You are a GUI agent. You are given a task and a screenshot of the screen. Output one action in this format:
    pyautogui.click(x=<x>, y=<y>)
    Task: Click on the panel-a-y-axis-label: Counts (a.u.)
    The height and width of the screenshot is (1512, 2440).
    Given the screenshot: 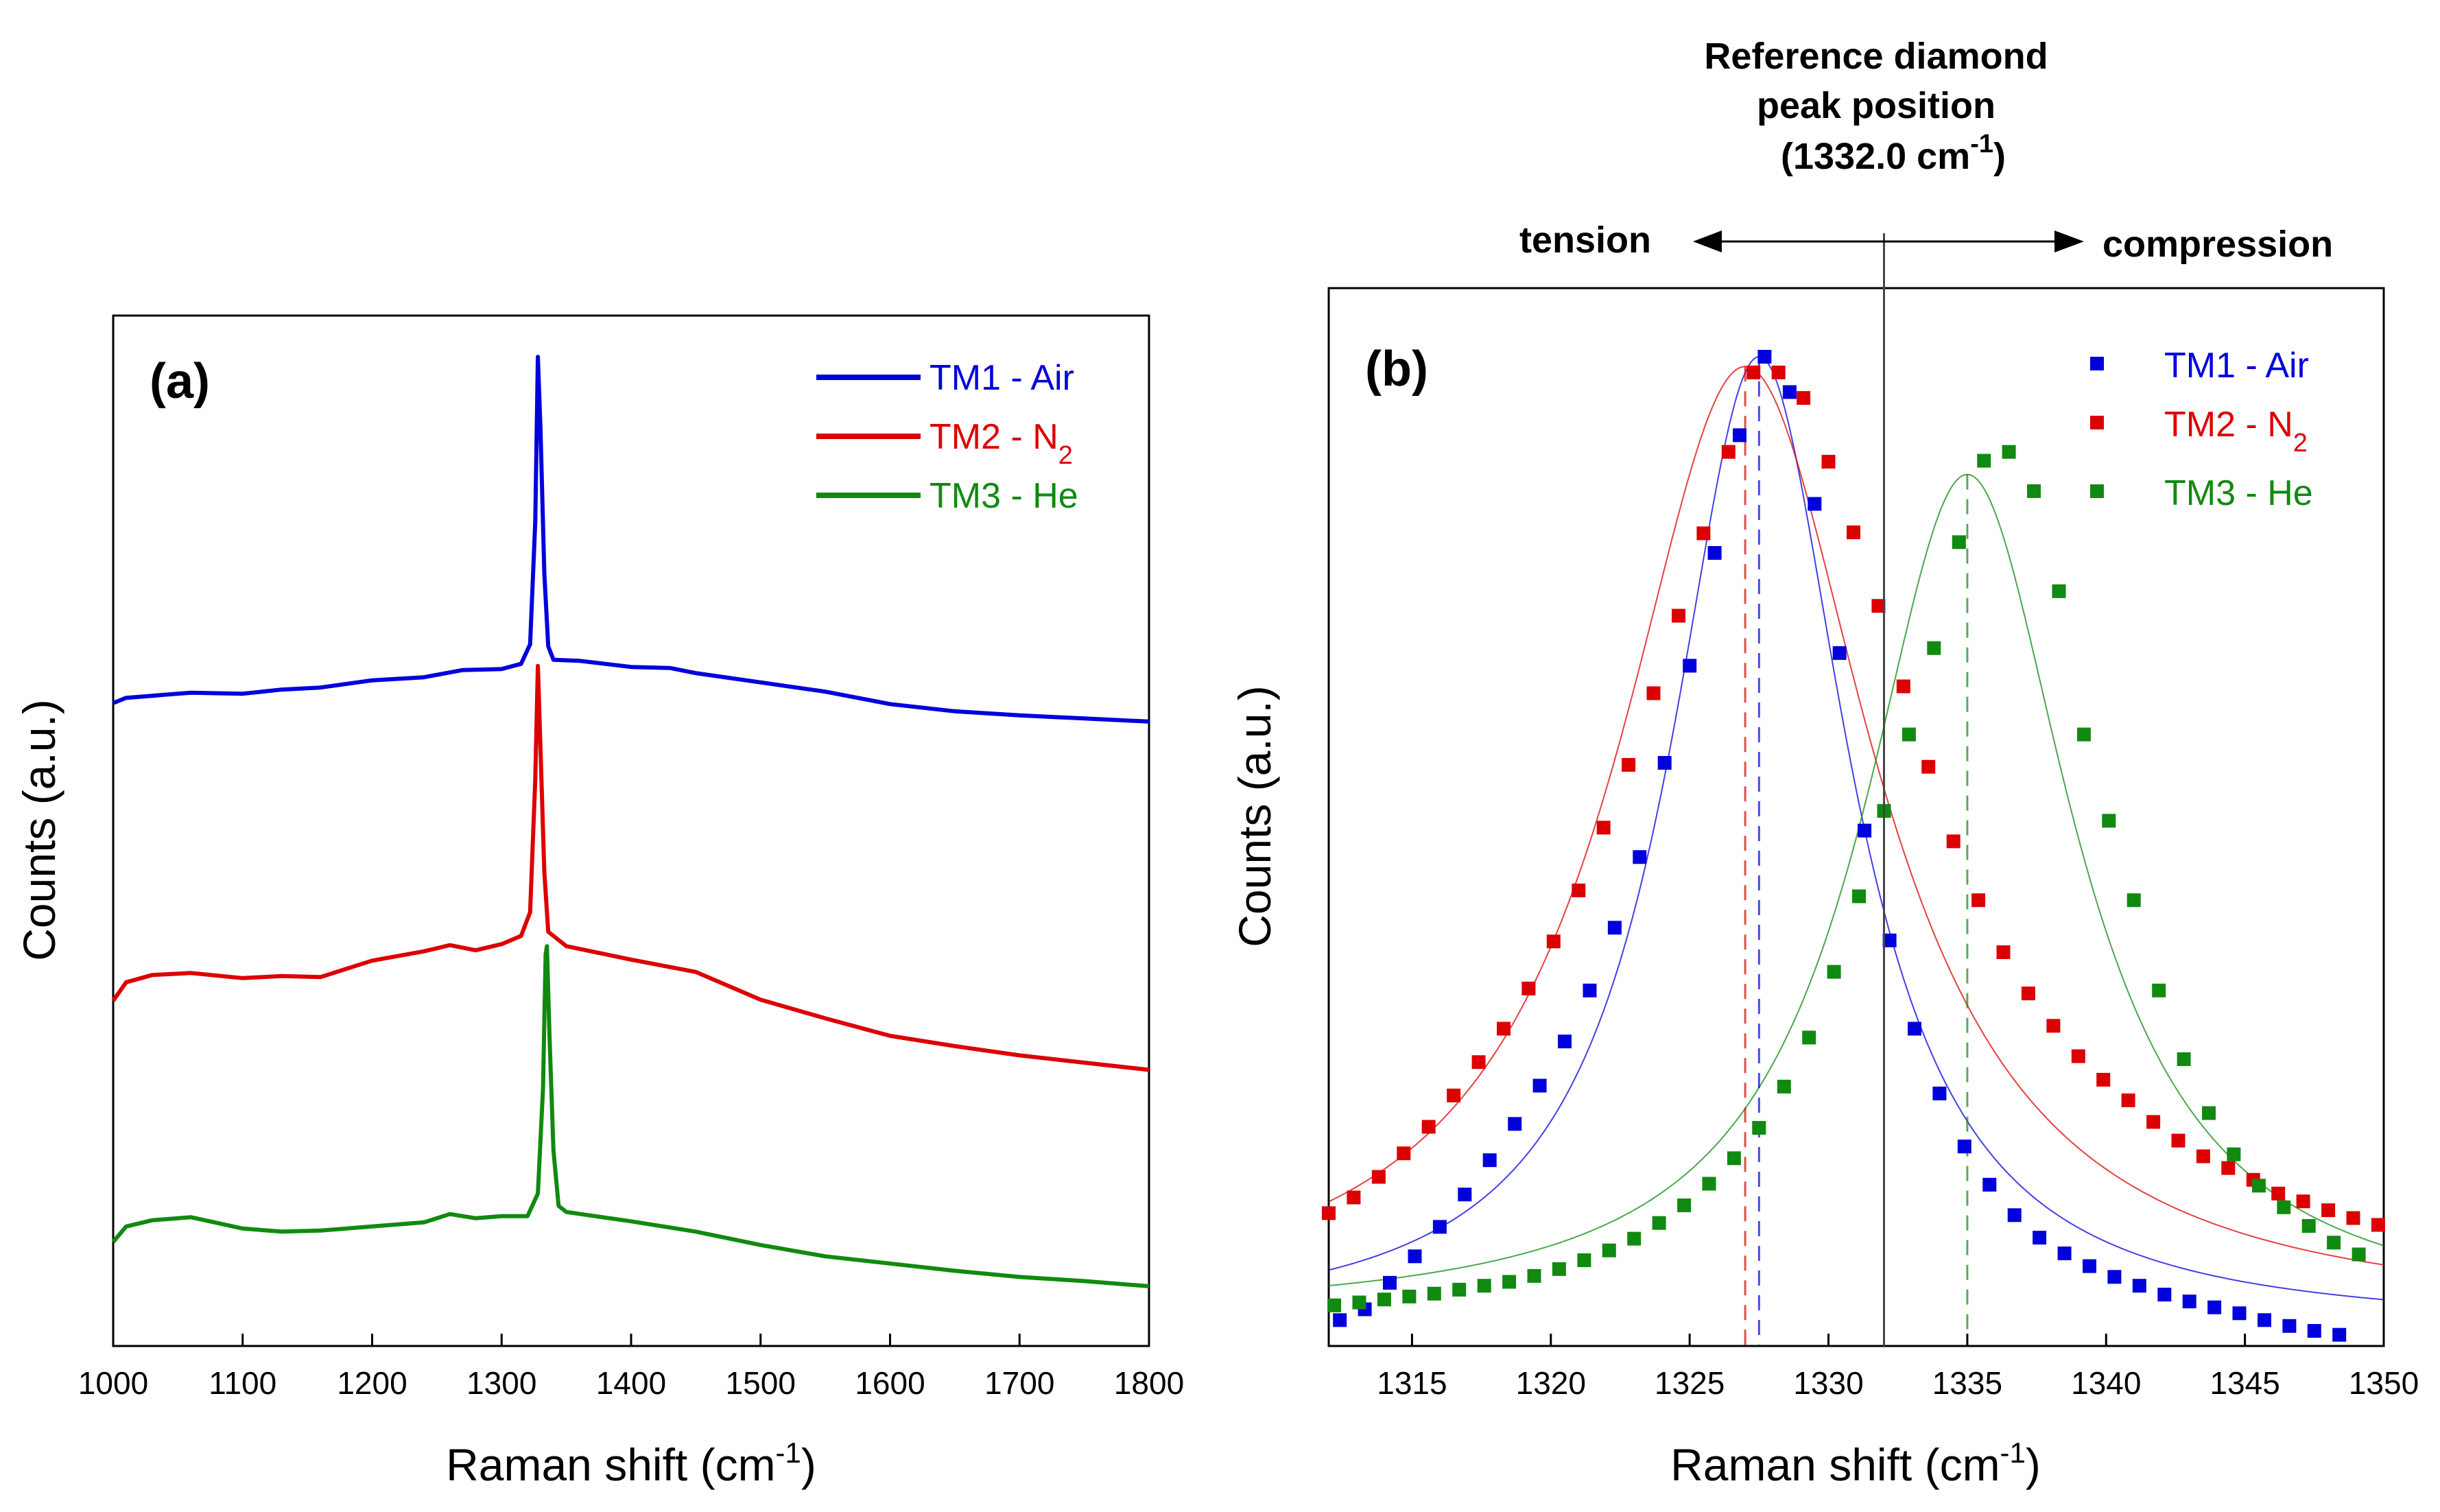 What is the action you would take?
    pyautogui.click(x=39, y=830)
    